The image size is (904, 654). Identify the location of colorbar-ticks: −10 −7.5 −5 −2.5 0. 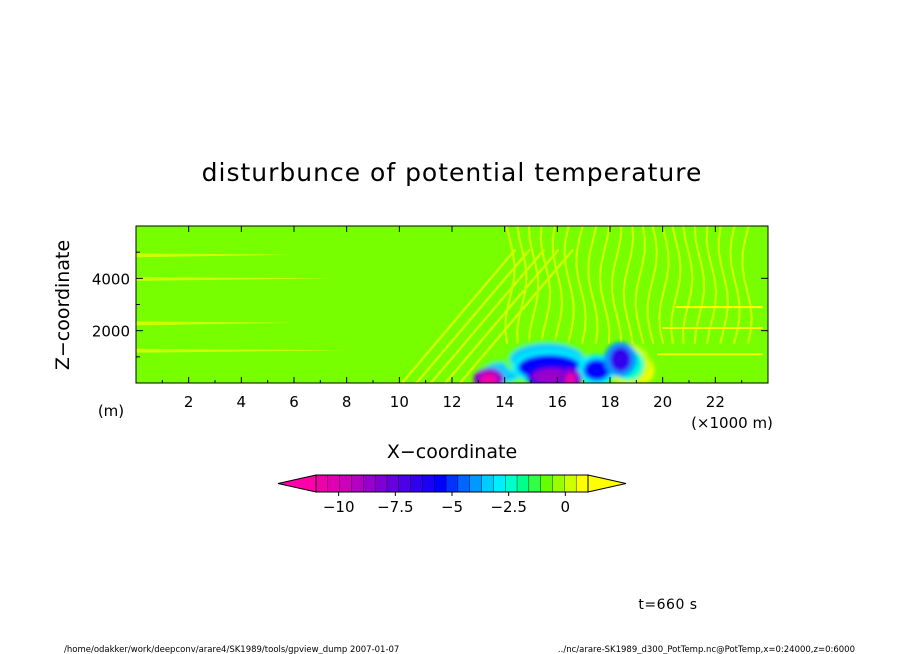
(446, 504).